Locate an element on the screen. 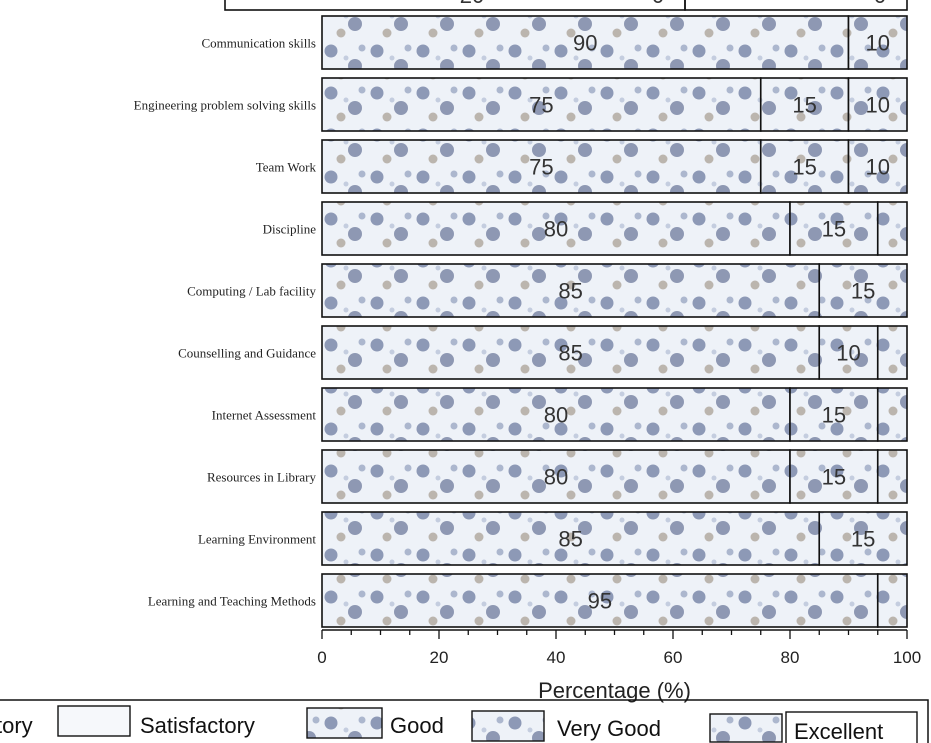 Image resolution: width=931 pixels, height=743 pixels. bar-row: 85 10 is located at coordinates (614, 352).